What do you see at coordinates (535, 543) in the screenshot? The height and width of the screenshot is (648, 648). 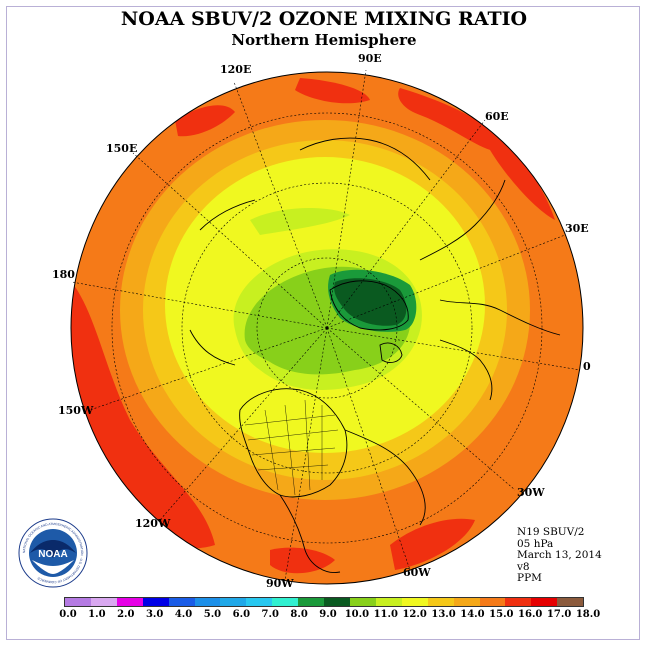 I see `info-level: 05 hPa` at bounding box center [535, 543].